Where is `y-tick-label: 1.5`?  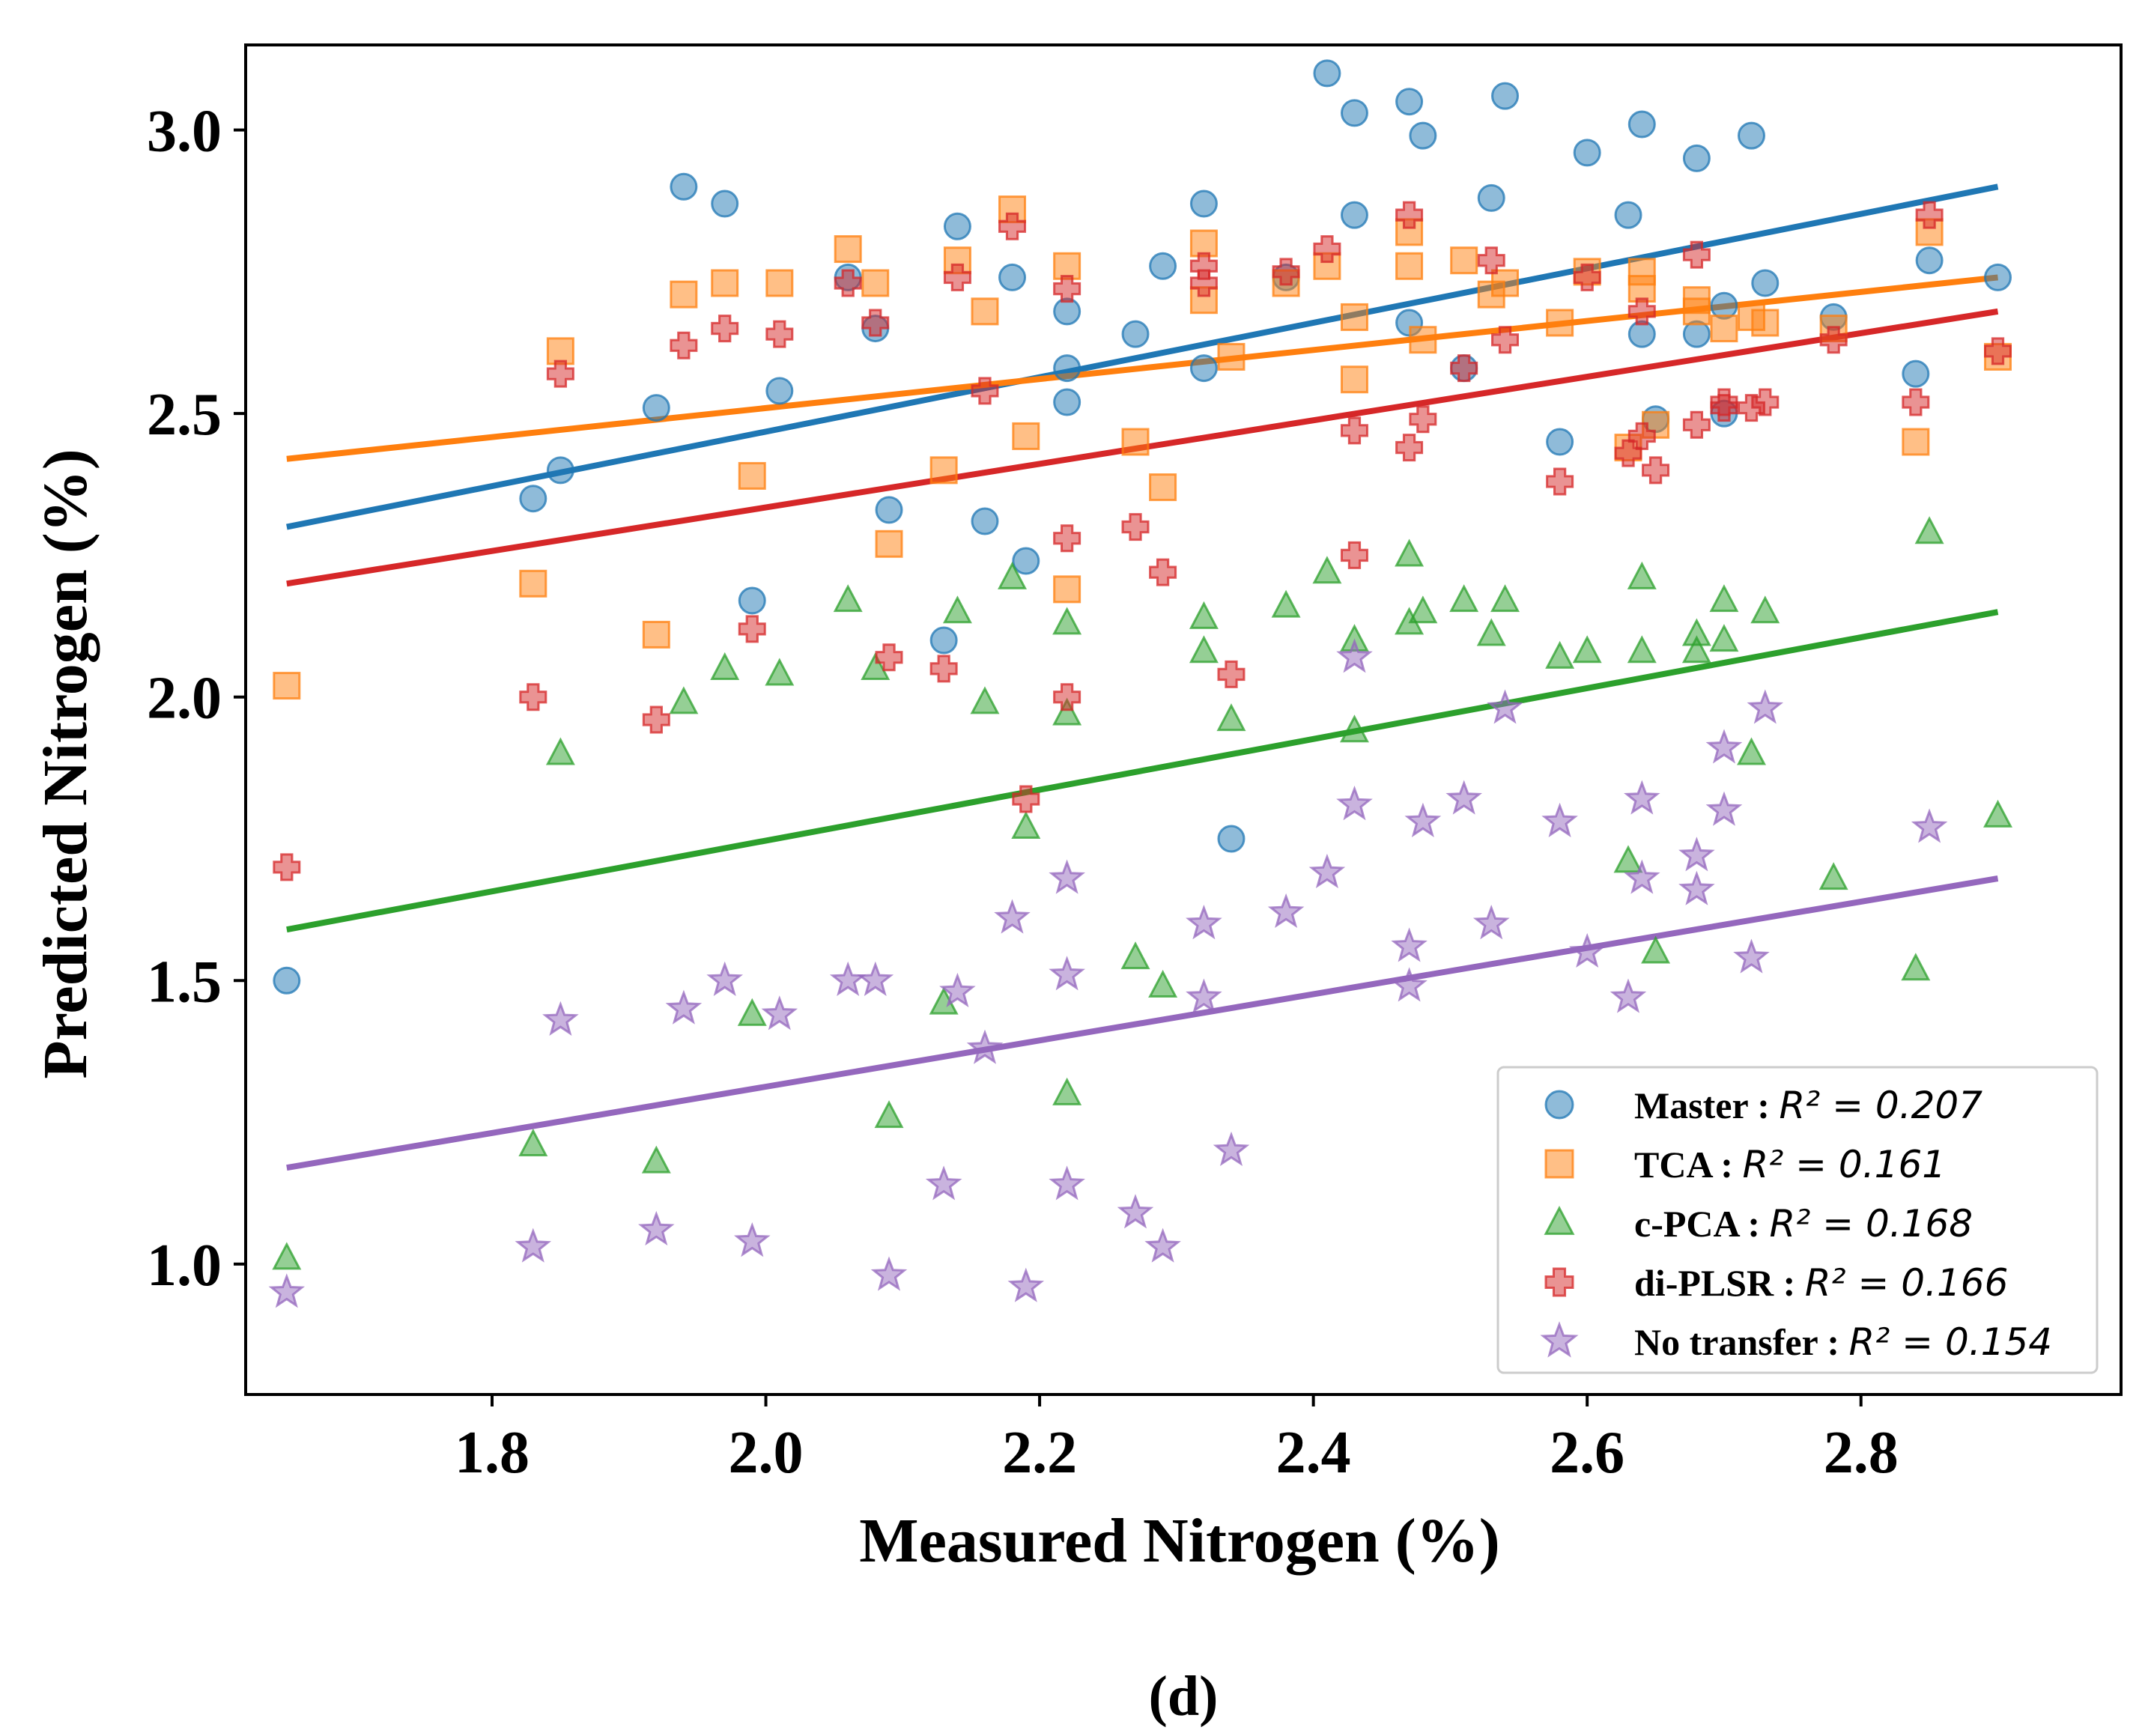 y-tick-label: 1.5 is located at coordinates (184, 982).